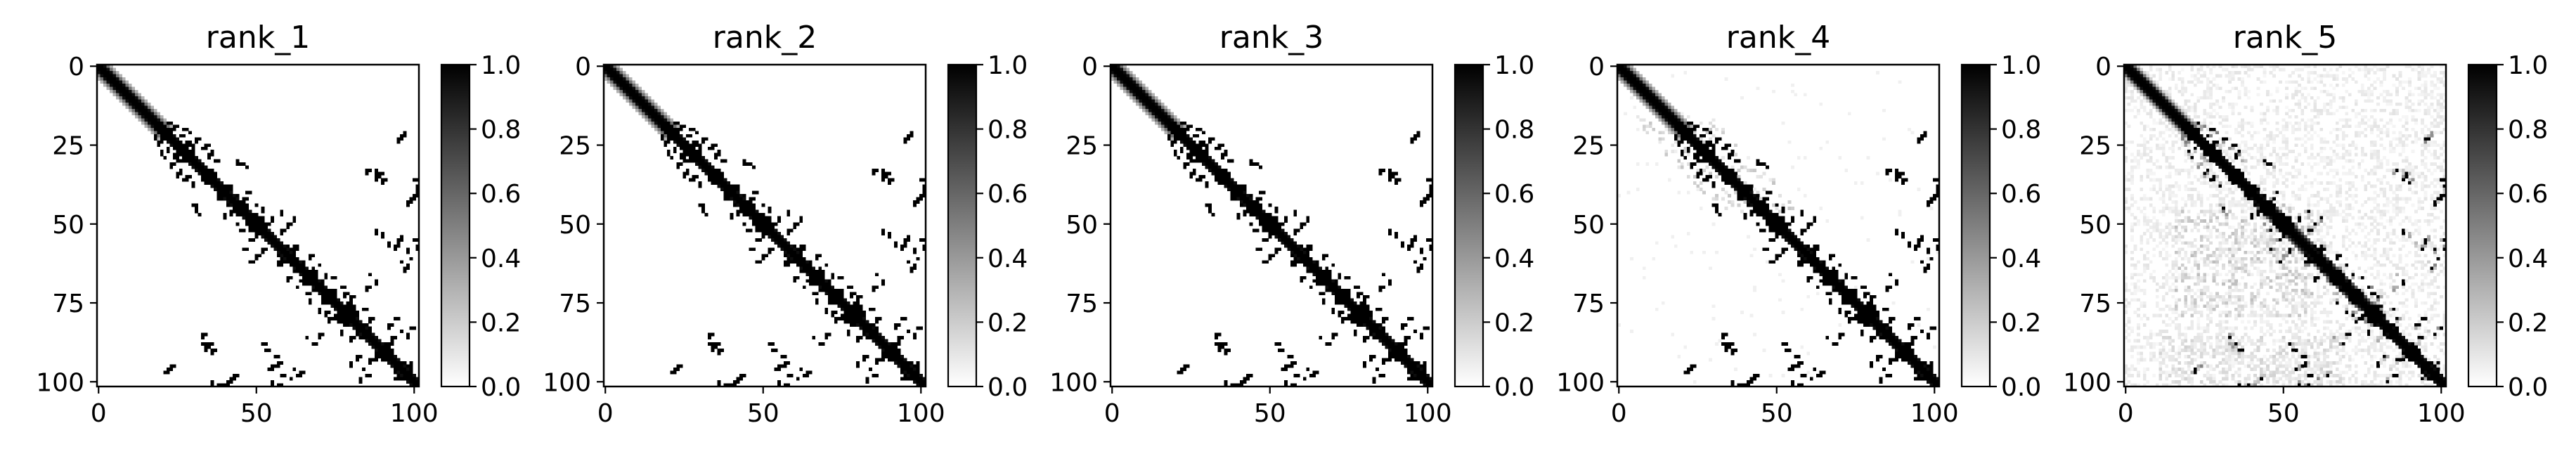 The image size is (2576, 461). Describe the element at coordinates (1514, 323) in the screenshot. I see `colorbar-tick-label: 0.2` at that location.